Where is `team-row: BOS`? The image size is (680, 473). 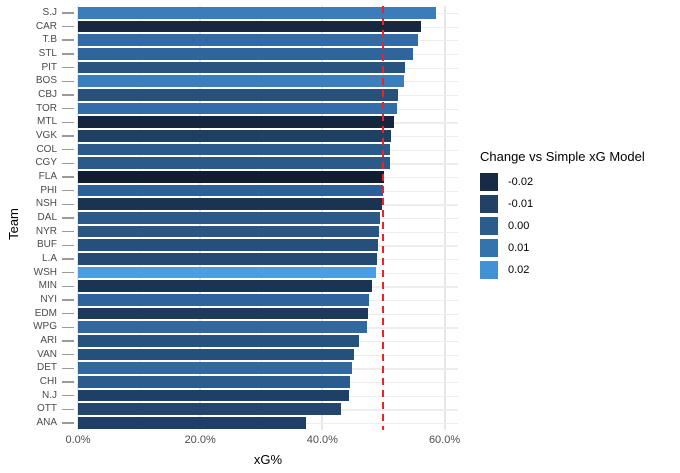 team-row: BOS is located at coordinates (237, 81).